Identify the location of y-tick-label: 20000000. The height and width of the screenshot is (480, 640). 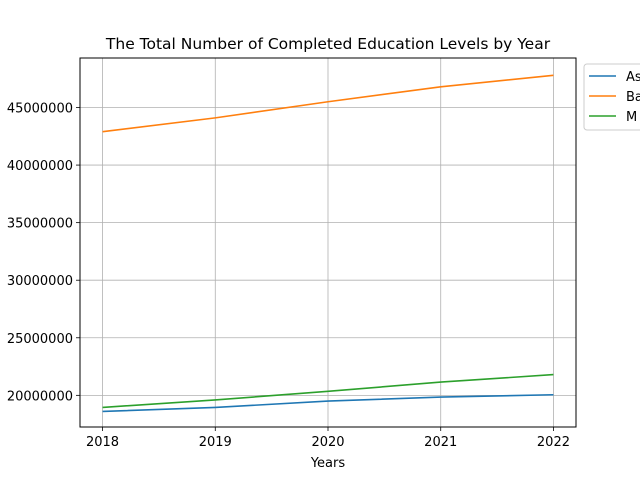
(40, 396).